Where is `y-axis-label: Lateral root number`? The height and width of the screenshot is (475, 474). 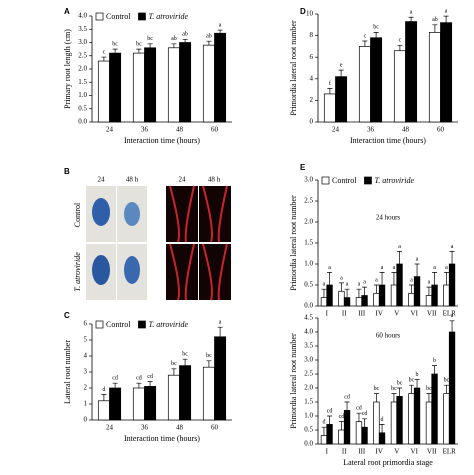
y-axis-label: Lateral root number is located at coordinates (67, 372).